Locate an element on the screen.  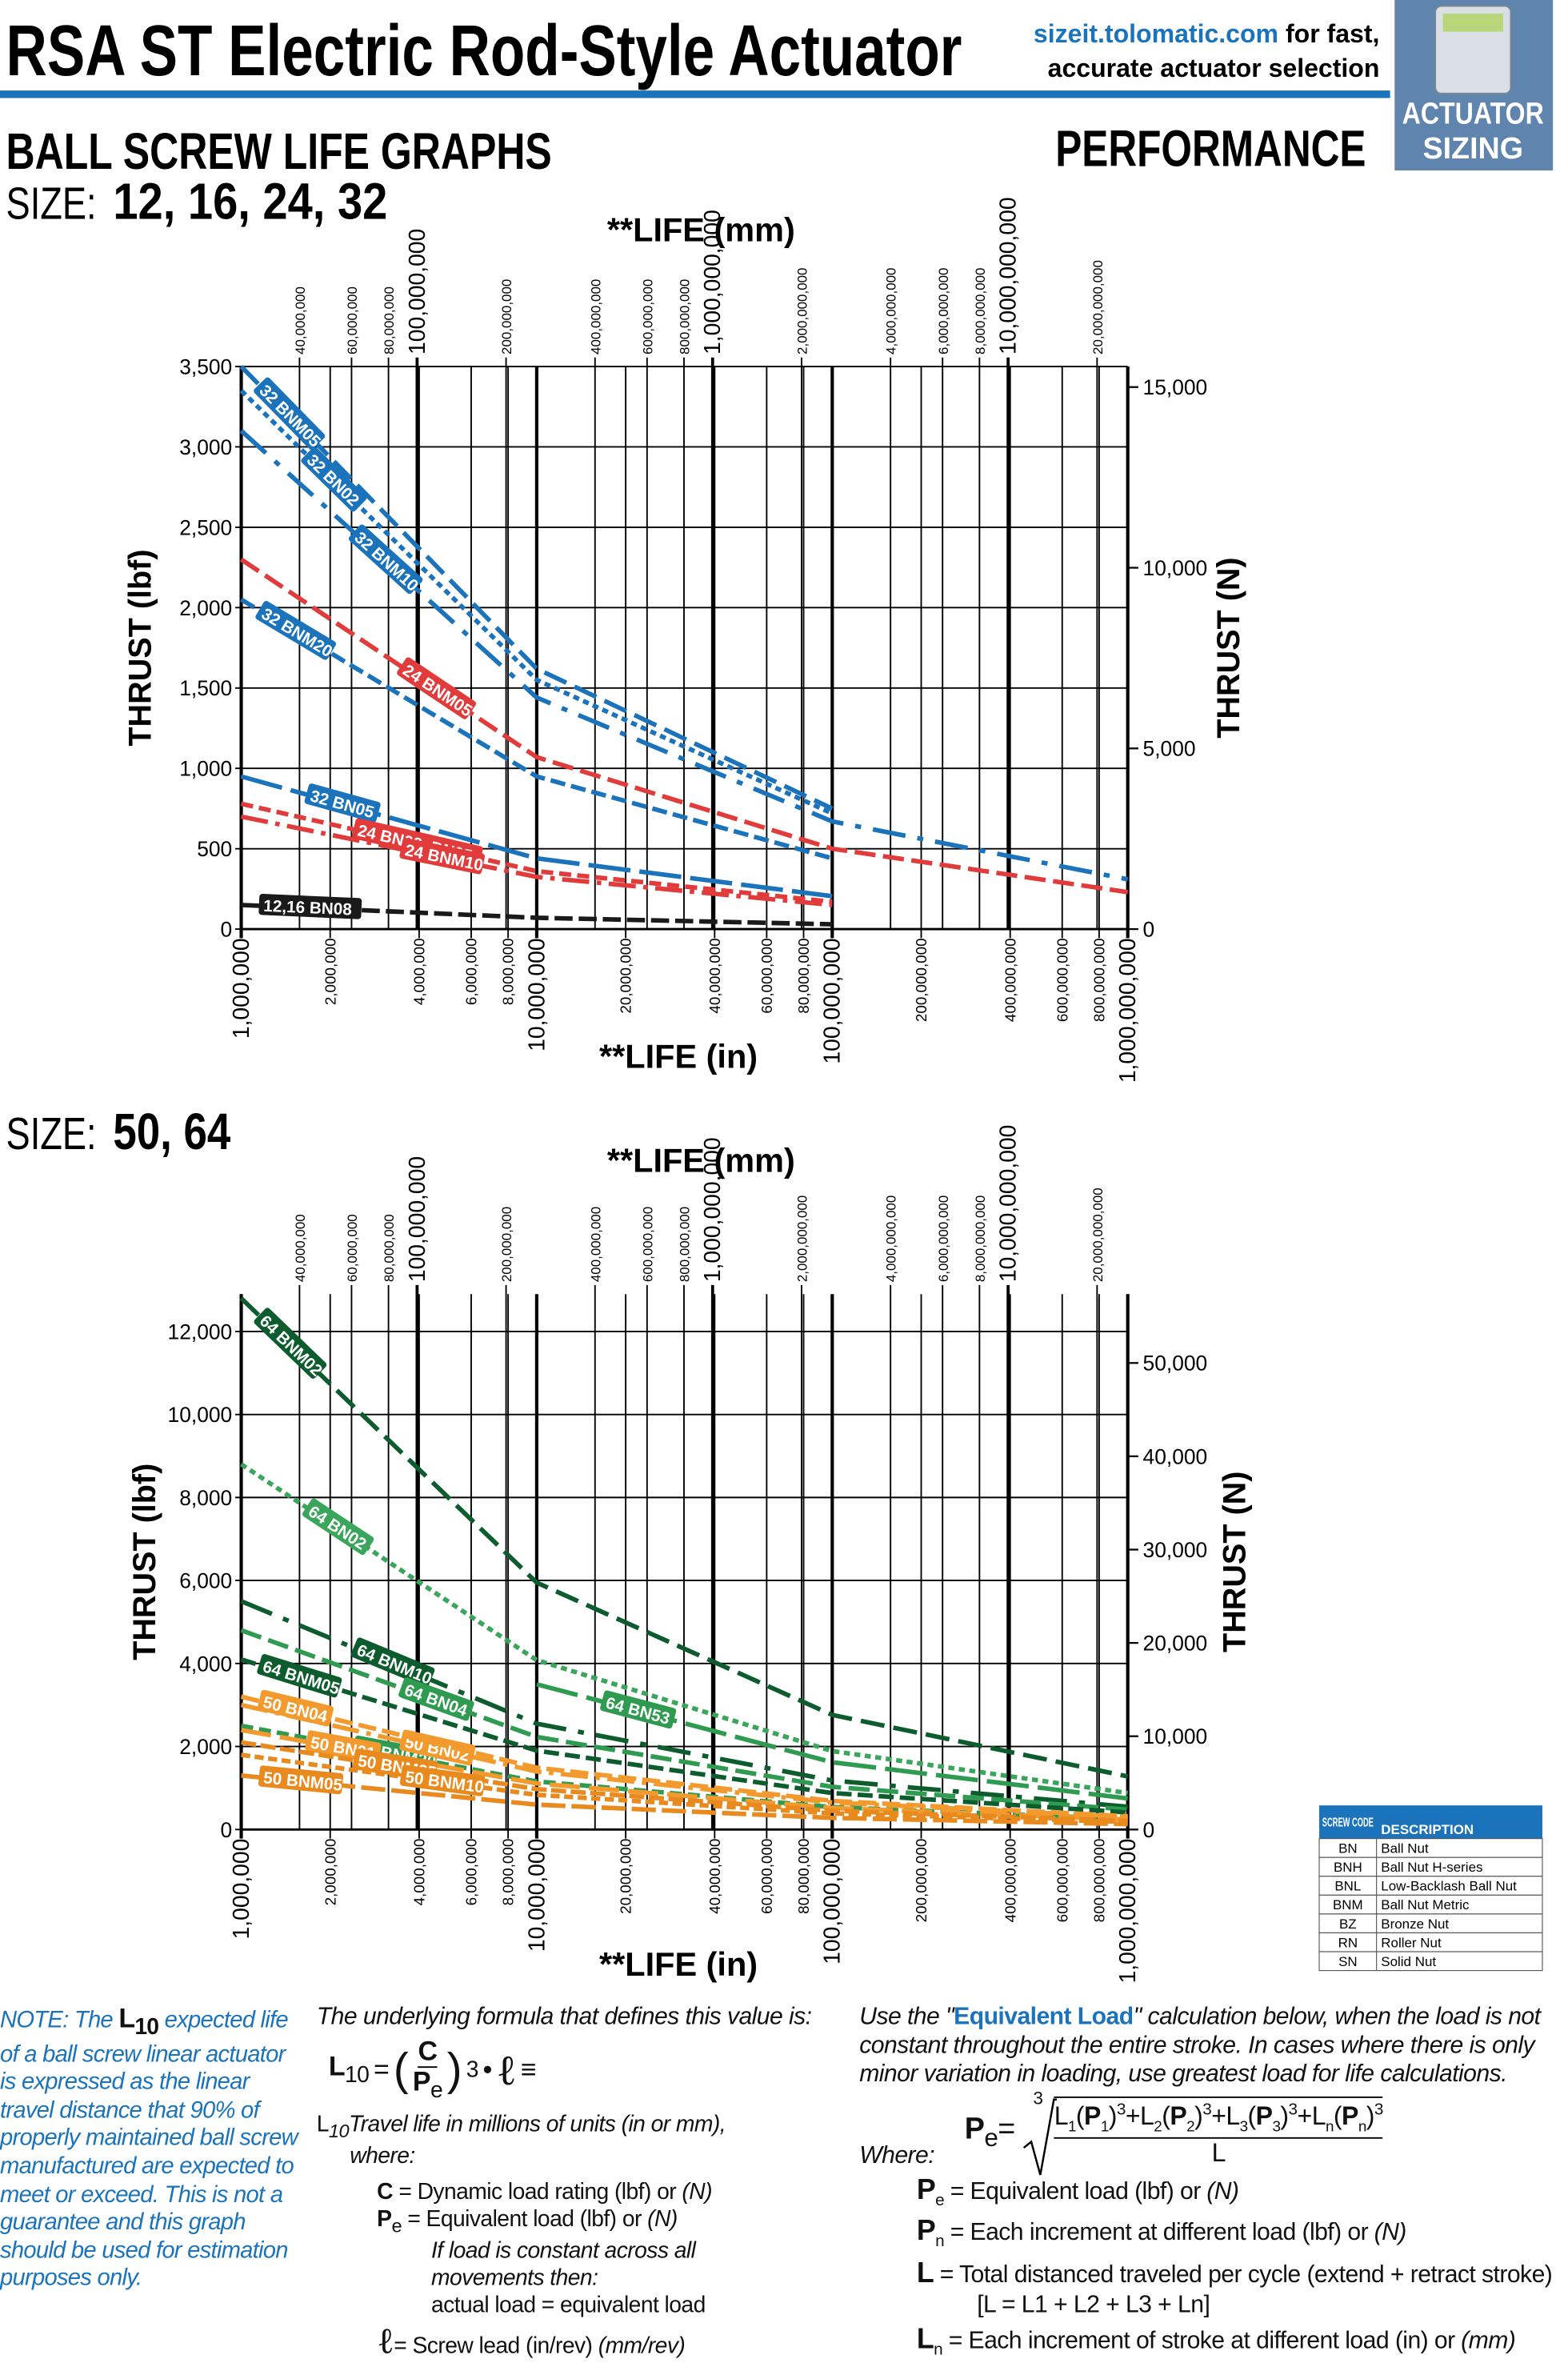
y-tick-label: 3,000 is located at coordinates (205, 447).